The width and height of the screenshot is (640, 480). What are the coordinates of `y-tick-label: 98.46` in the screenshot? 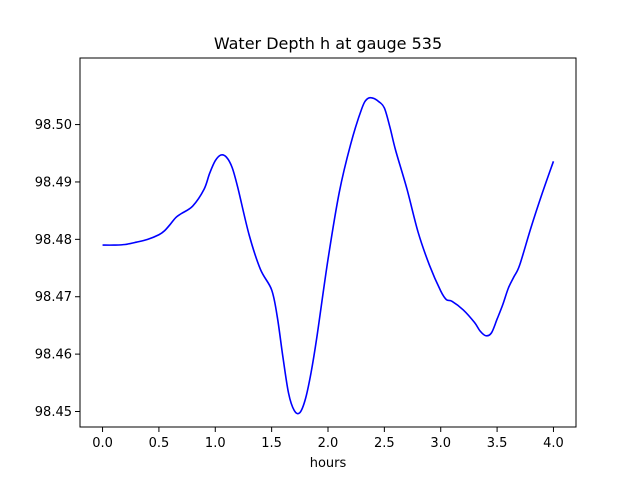 It's located at (53, 355).